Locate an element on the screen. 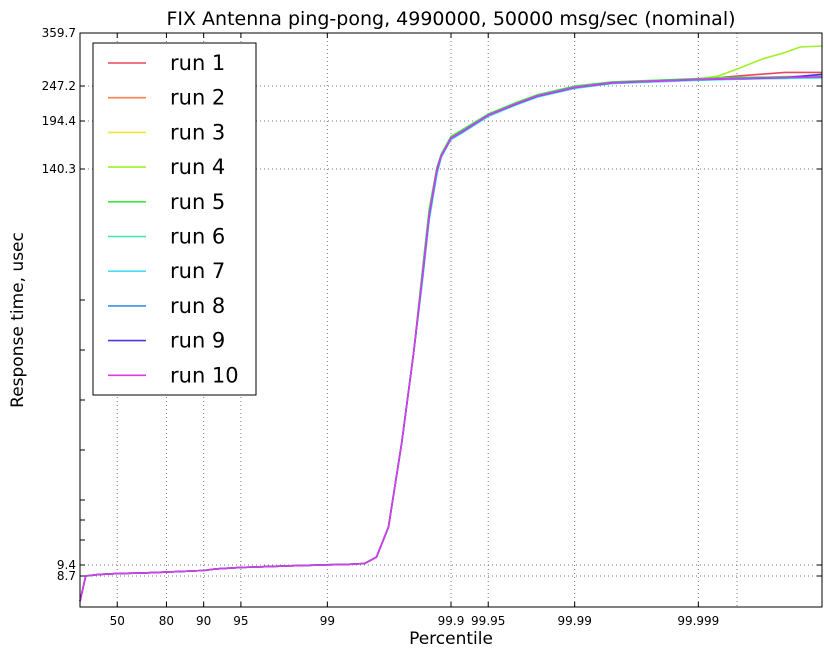 This screenshot has width=824, height=651. y-tick-label: 359.7 is located at coordinates (59, 33).